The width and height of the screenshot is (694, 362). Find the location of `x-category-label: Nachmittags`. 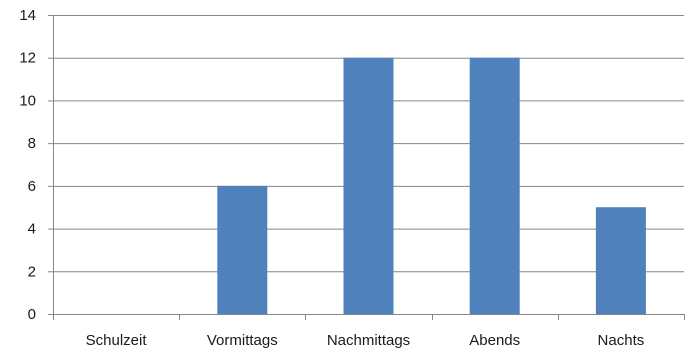

x-category-label: Nachmittags is located at coordinates (368, 340).